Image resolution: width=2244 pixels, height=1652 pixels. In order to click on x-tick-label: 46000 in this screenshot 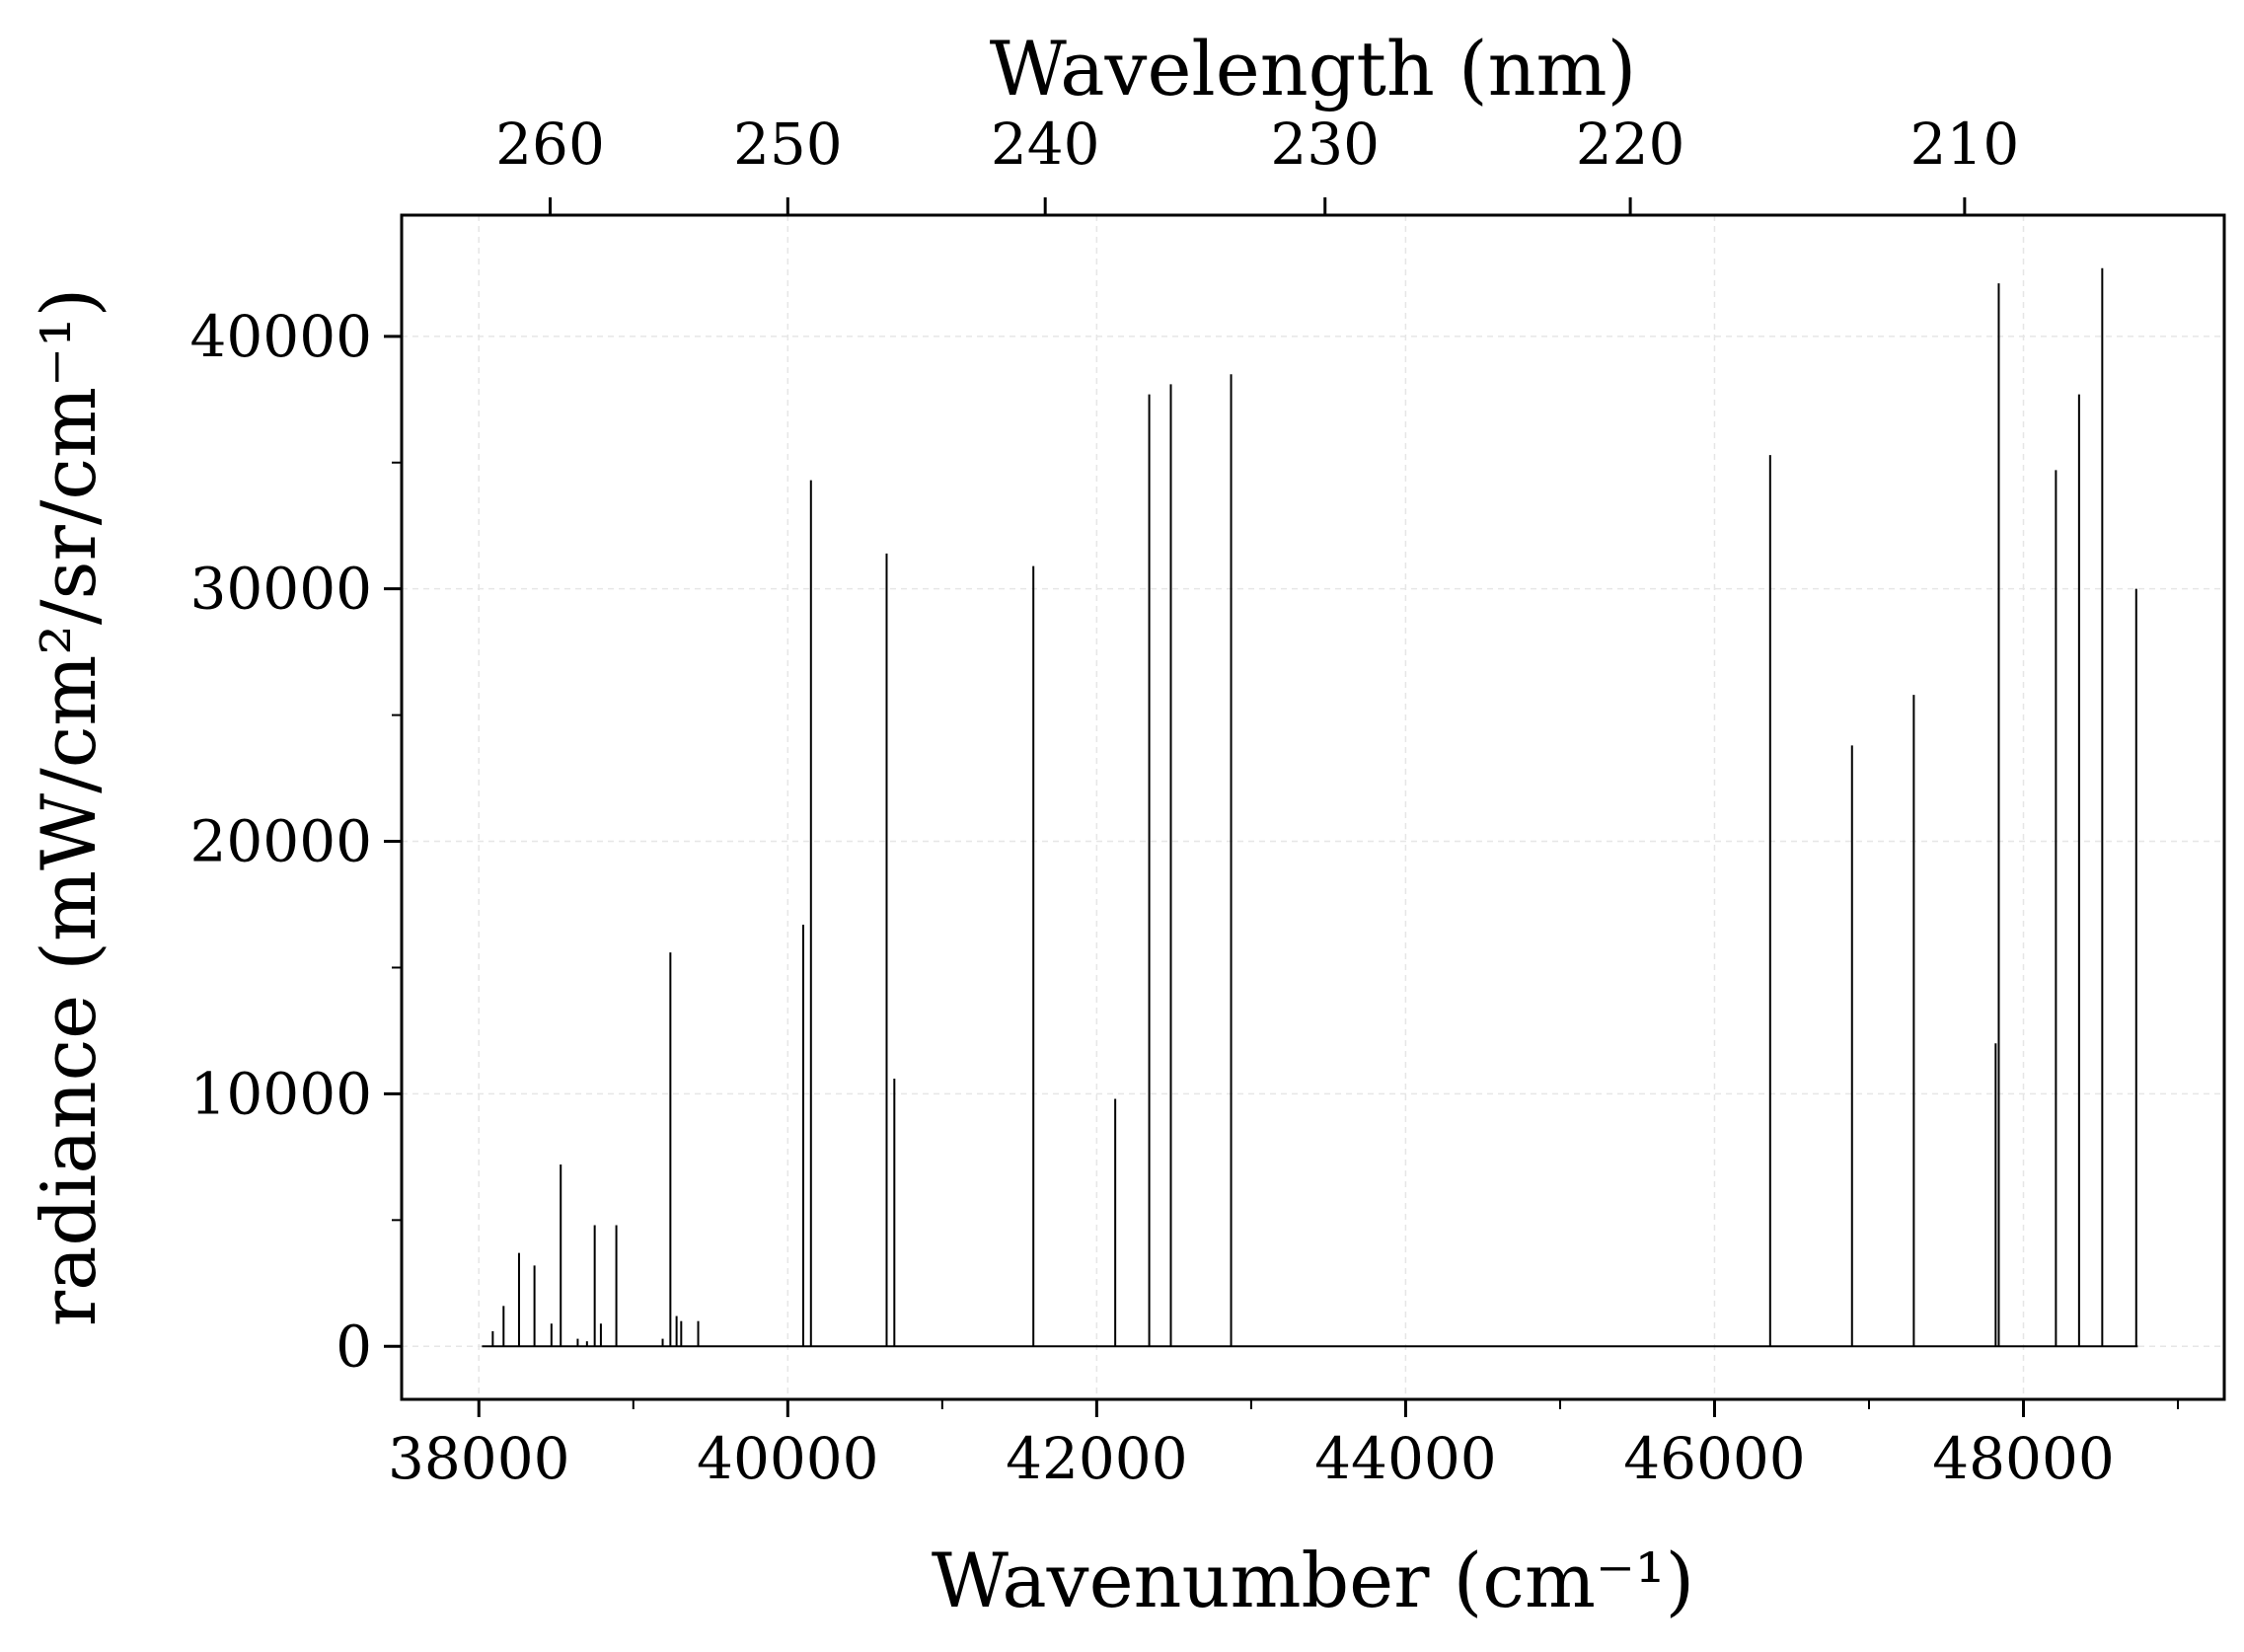, I will do `click(1715, 1459)`.